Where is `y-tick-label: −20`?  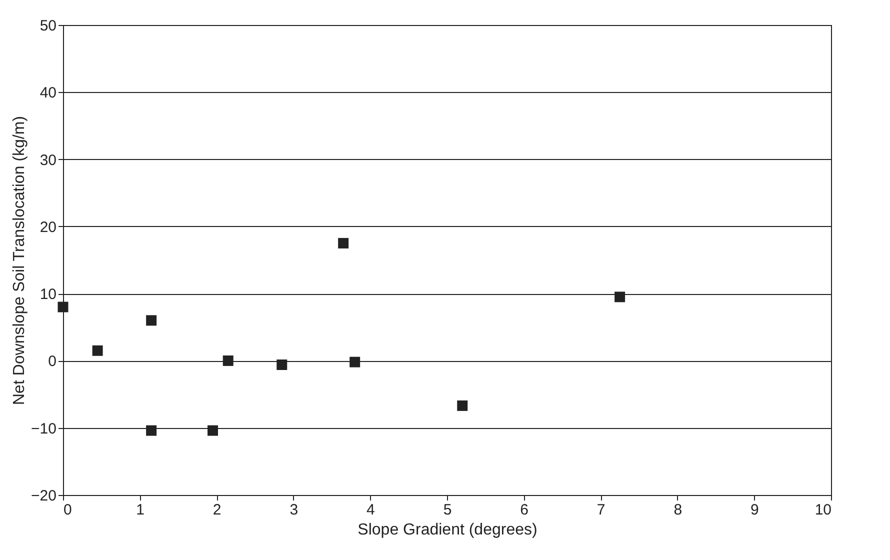
y-tick-label: −20 is located at coordinates (43, 496).